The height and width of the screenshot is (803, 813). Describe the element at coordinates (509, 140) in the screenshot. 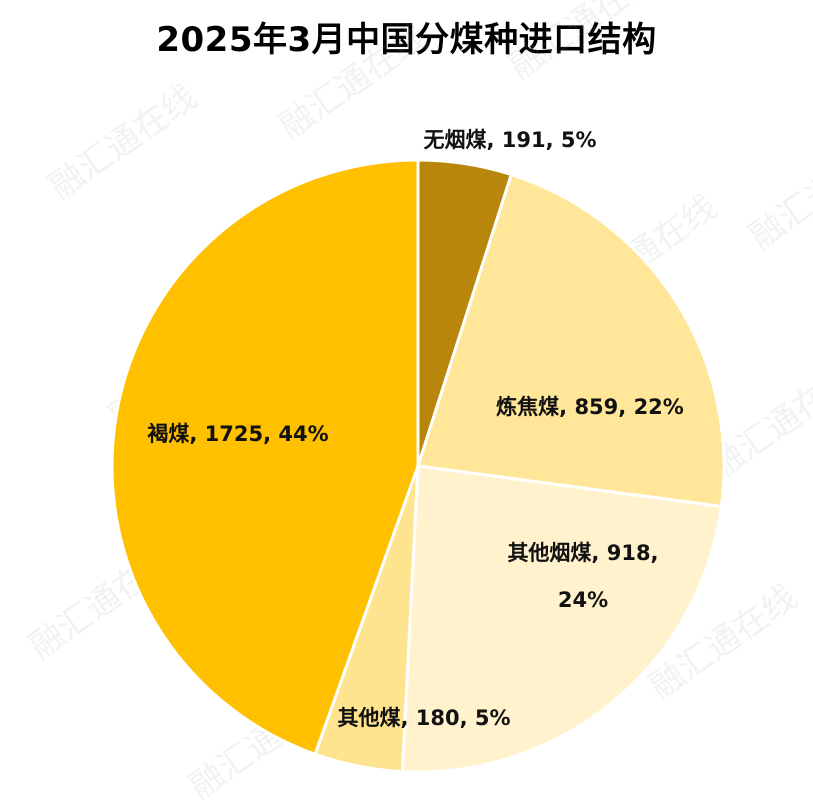

I see `slice-label-anthracite: 无烟煤, 191, 5%` at that location.